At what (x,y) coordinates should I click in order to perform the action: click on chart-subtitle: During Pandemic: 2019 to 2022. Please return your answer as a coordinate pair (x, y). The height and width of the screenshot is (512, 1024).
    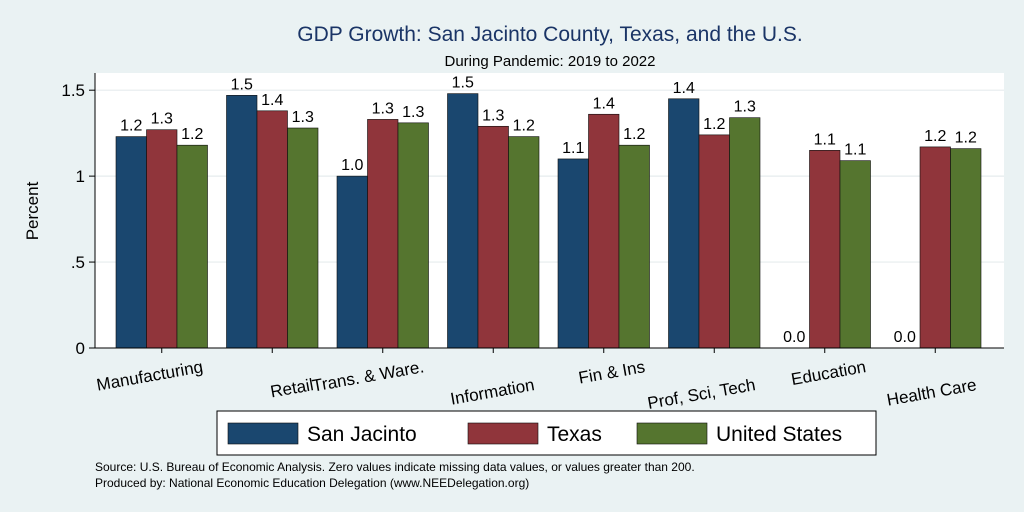
    Looking at the image, I should click on (550, 61).